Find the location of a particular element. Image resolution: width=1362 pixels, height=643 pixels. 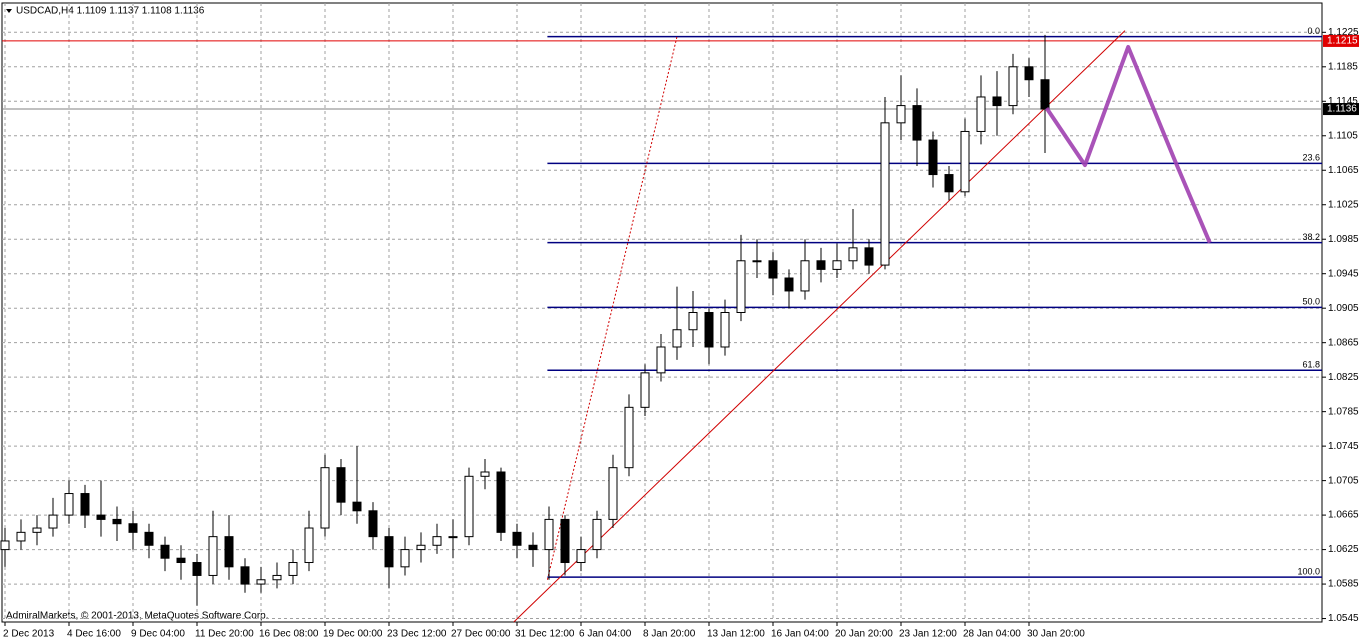

x-tick-label: 6 Jan 04:00 is located at coordinates (605, 634).